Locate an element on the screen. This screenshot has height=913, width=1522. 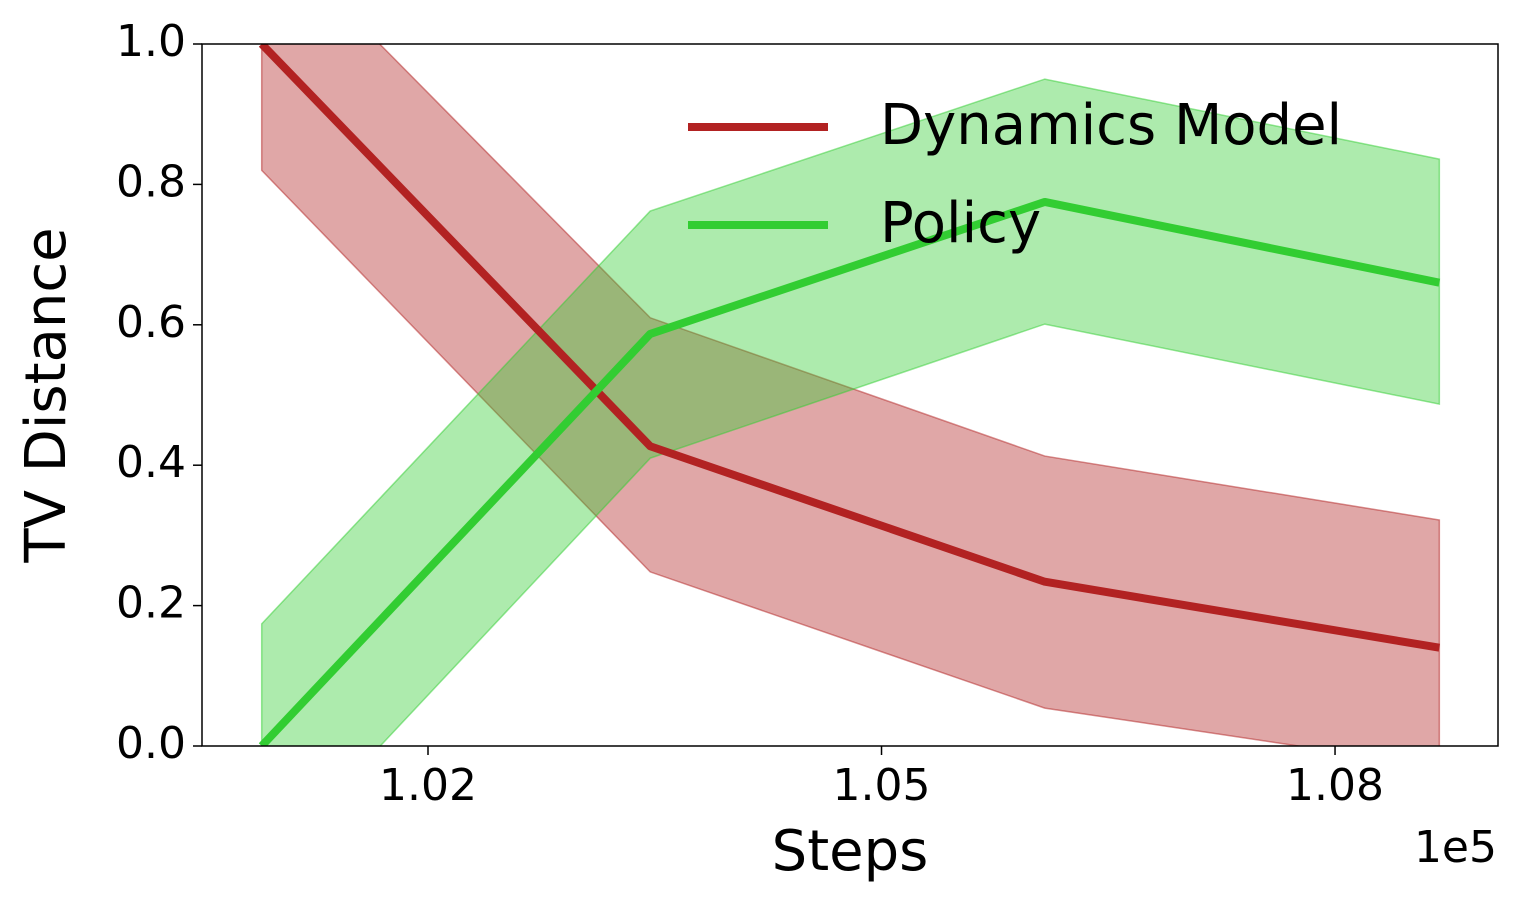
y-tick-label: 0.4 is located at coordinates (151, 462).